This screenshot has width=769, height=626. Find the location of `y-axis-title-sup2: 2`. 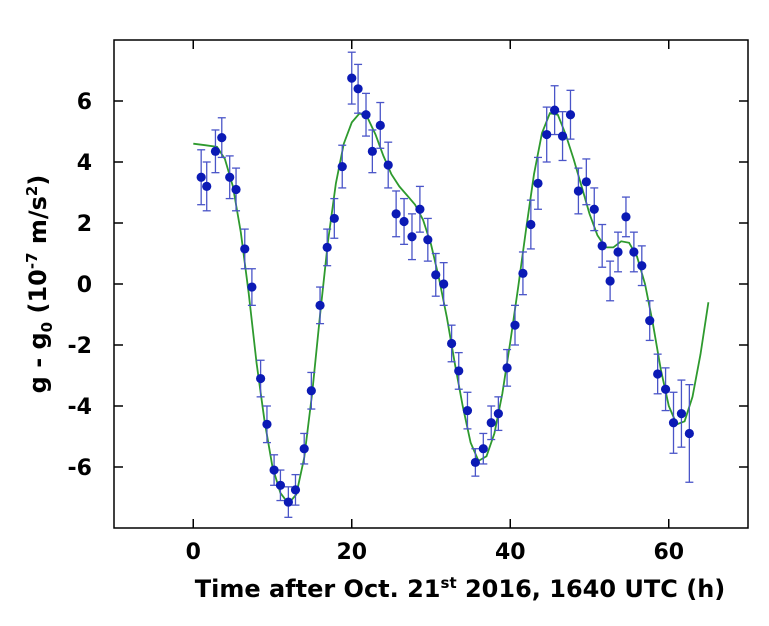

y-axis-title-sup2: 2 is located at coordinates (32, 191).